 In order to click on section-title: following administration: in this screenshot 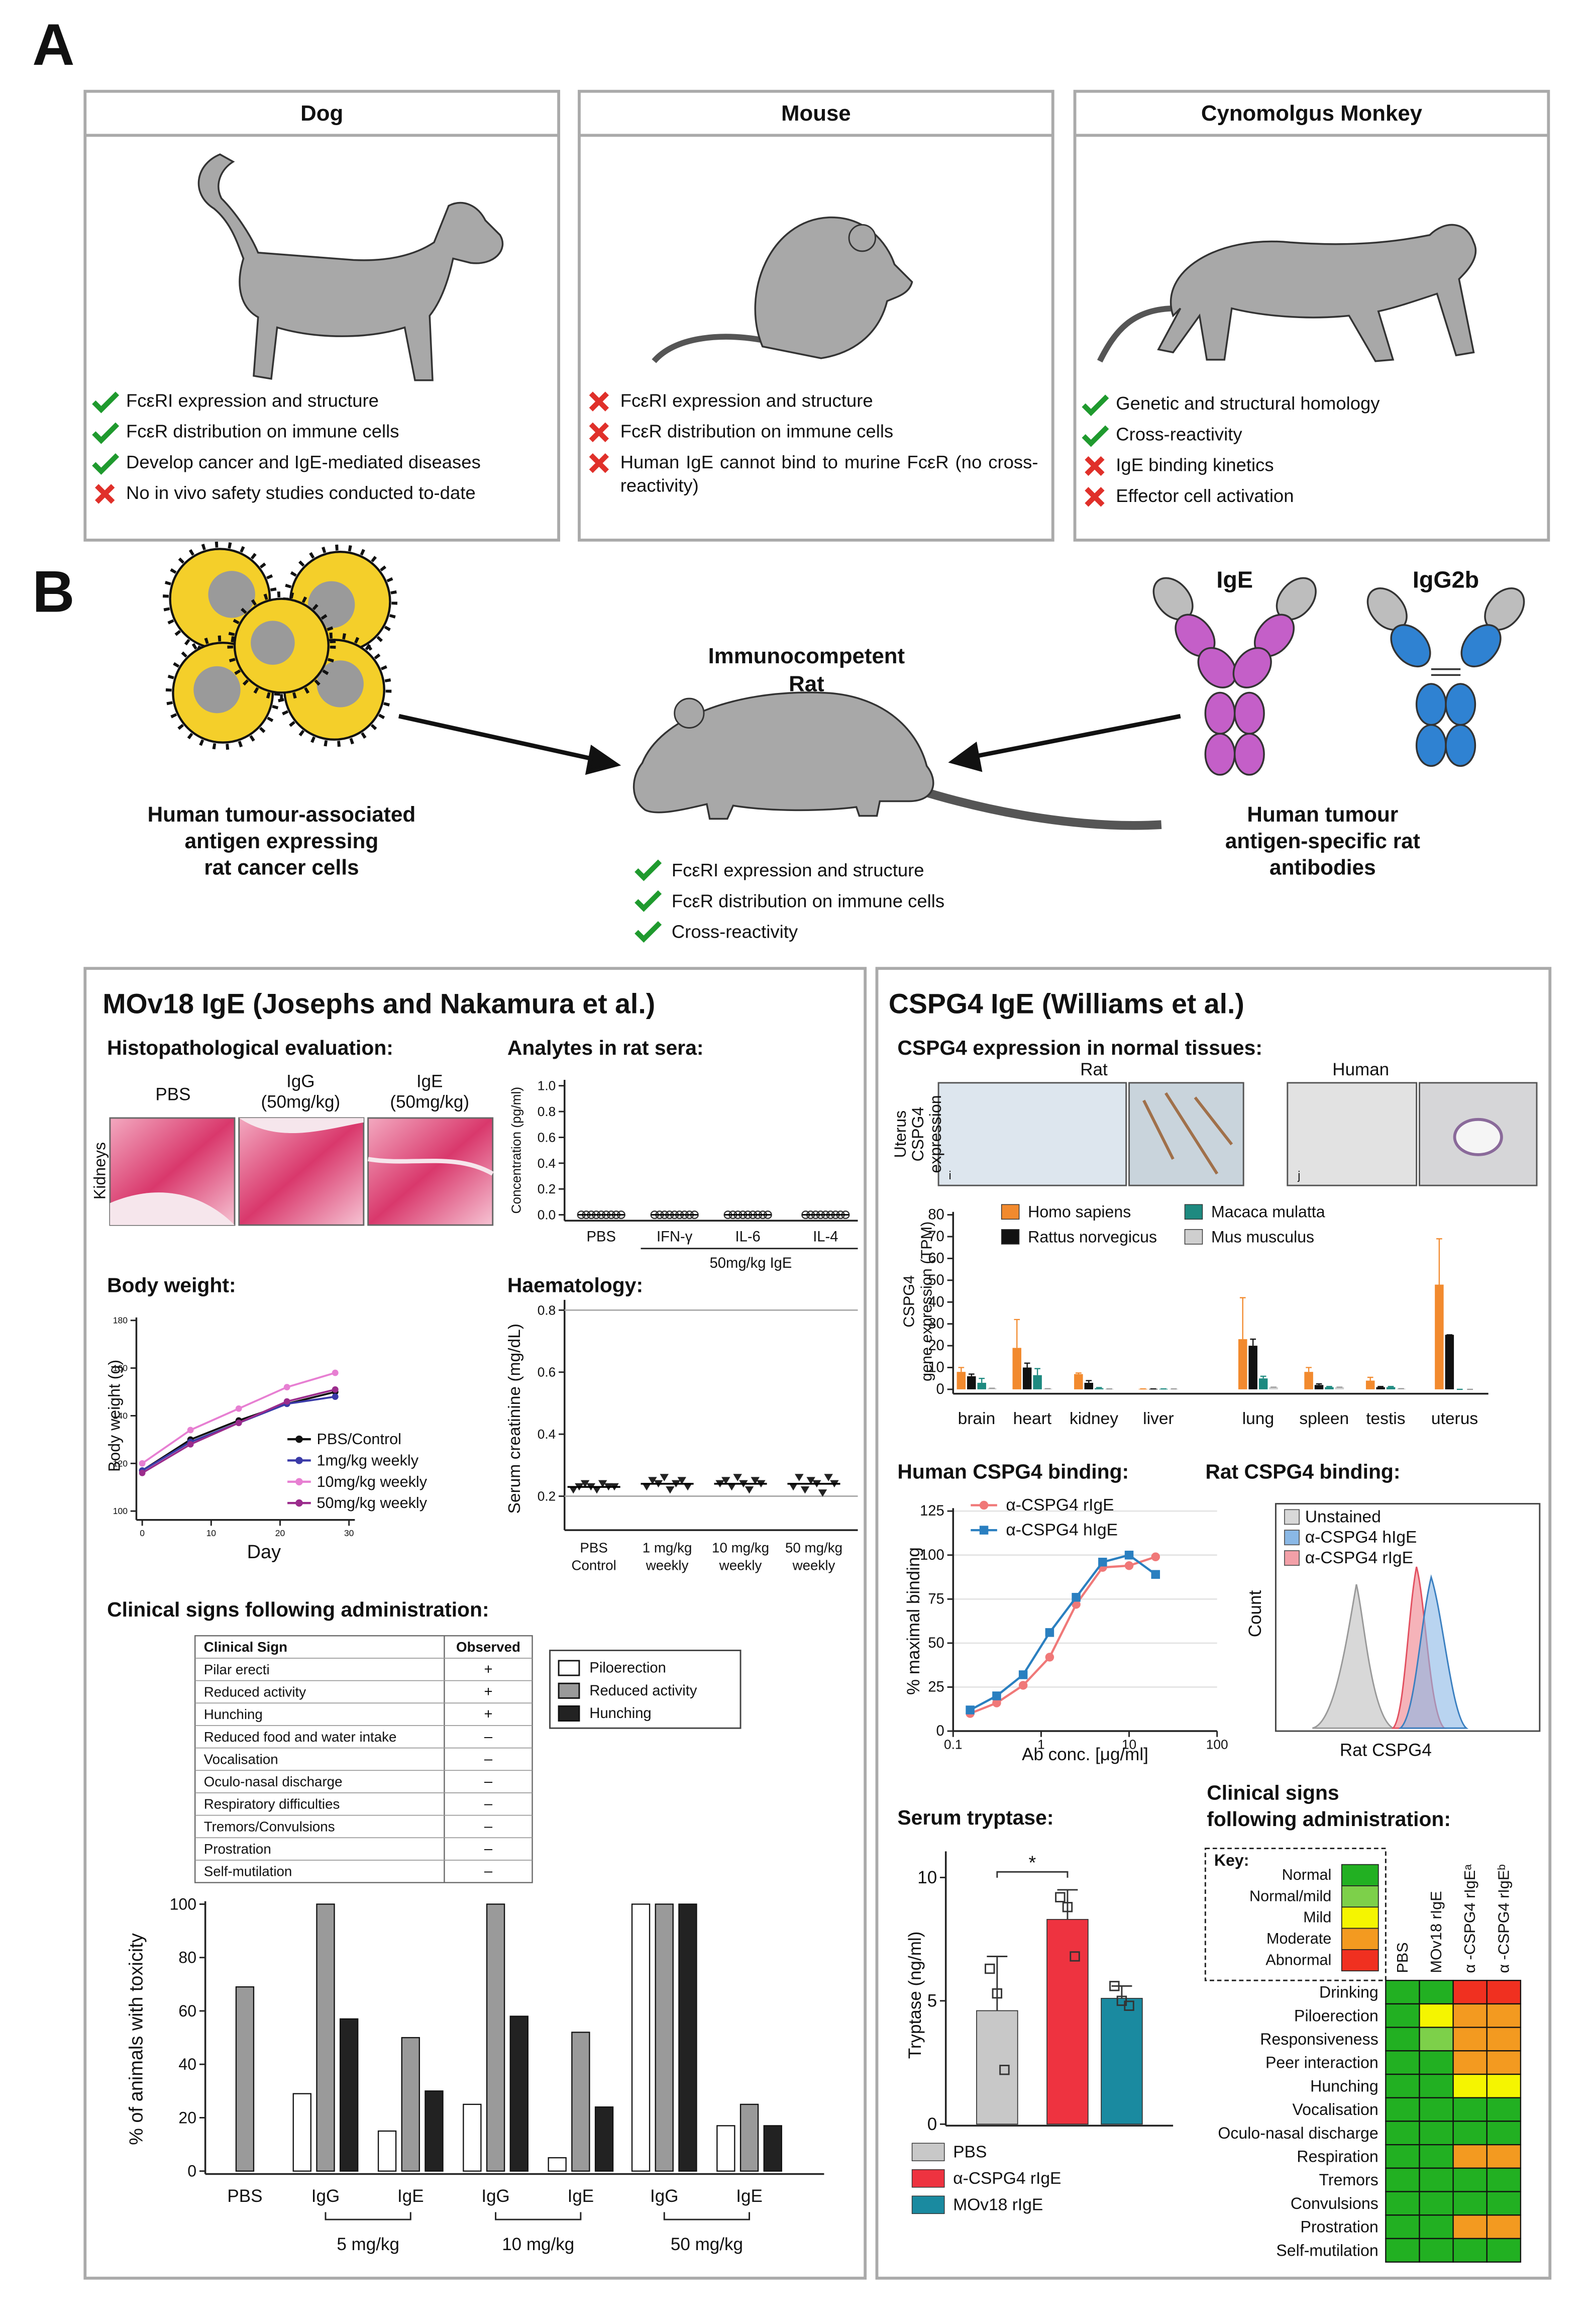, I will do `click(1329, 1819)`.